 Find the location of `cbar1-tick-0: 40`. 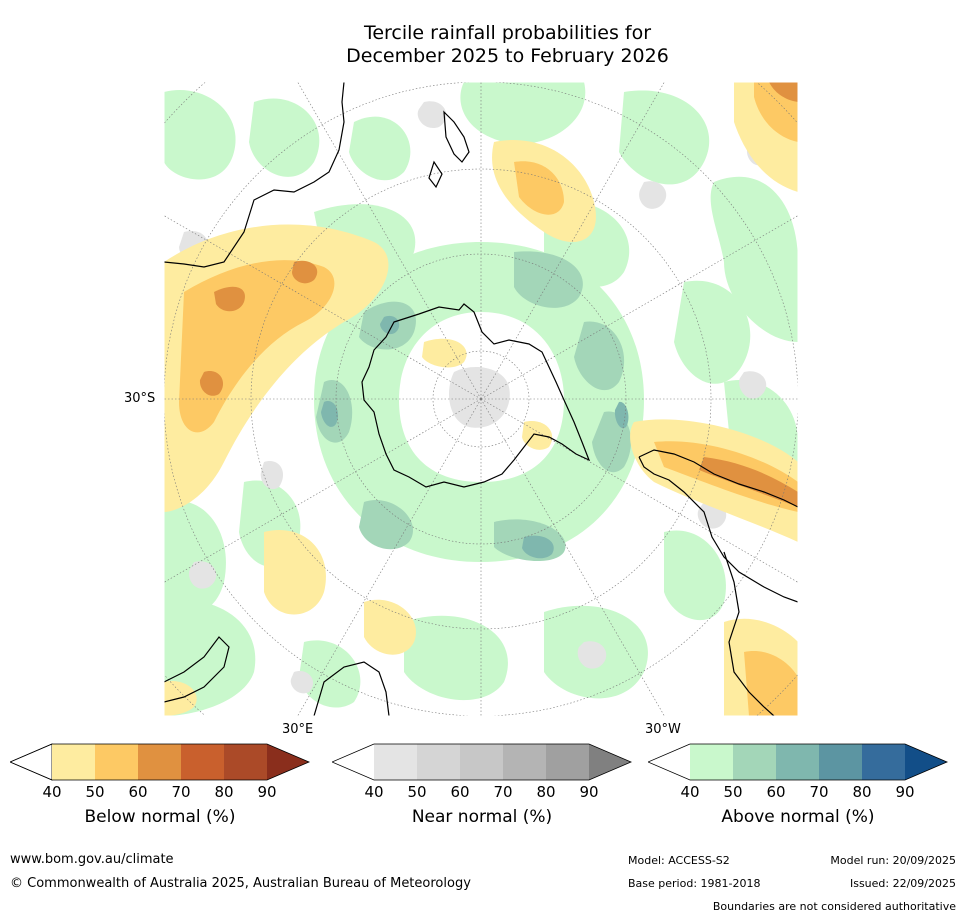

cbar1-tick-0: 40 is located at coordinates (374, 792).